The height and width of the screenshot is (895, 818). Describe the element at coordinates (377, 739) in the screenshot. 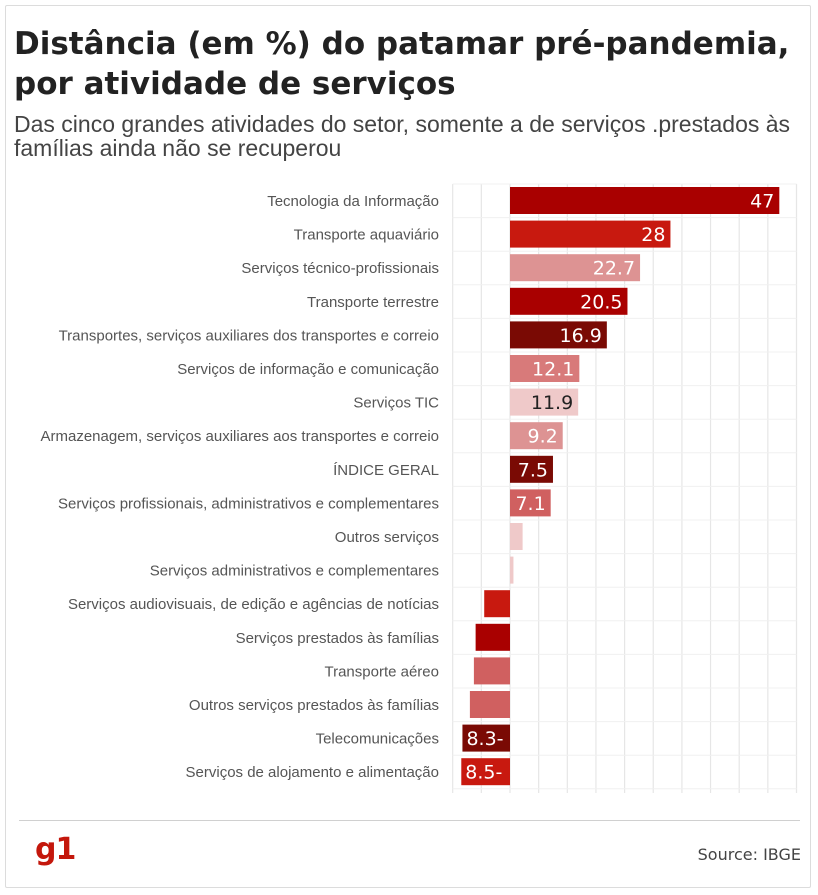

I see `category-label: Telecomunicações` at that location.